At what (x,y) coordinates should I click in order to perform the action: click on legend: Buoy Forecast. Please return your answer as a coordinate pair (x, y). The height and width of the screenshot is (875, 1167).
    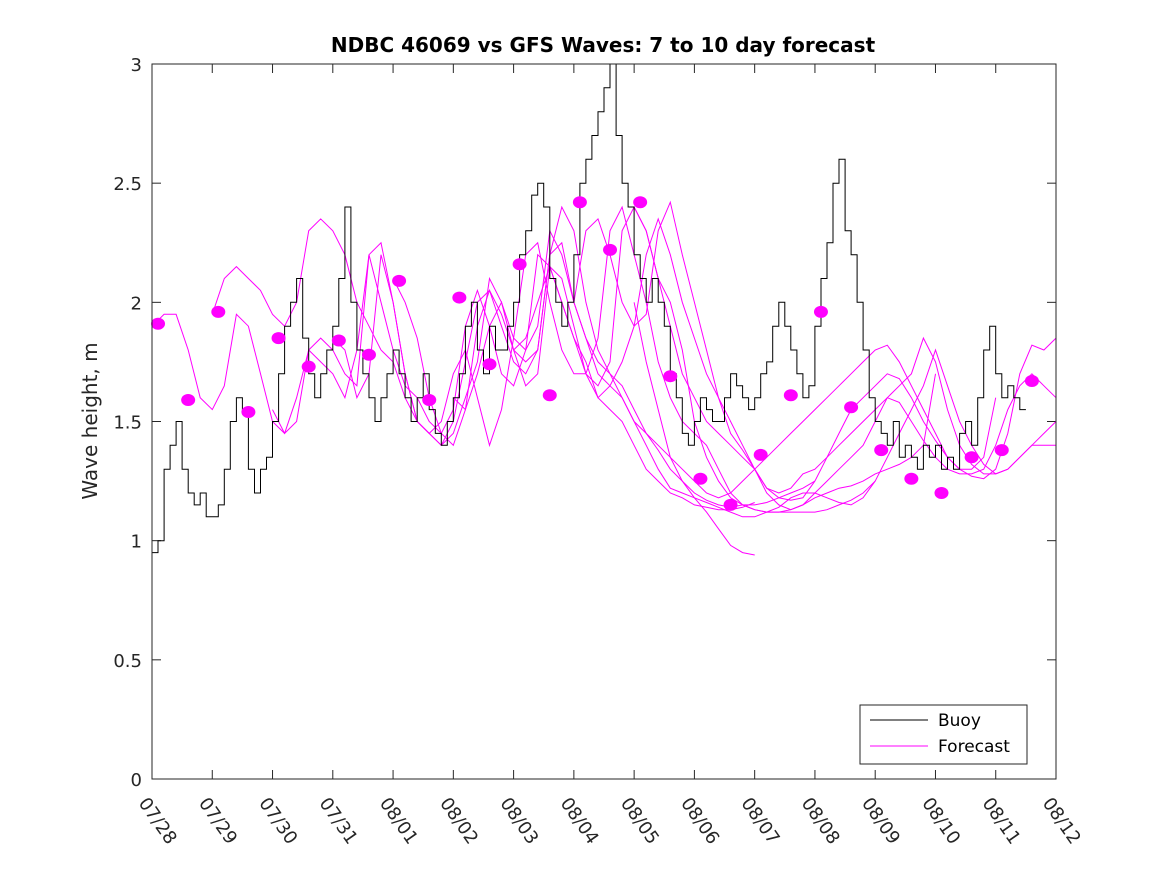
    Looking at the image, I should click on (943, 734).